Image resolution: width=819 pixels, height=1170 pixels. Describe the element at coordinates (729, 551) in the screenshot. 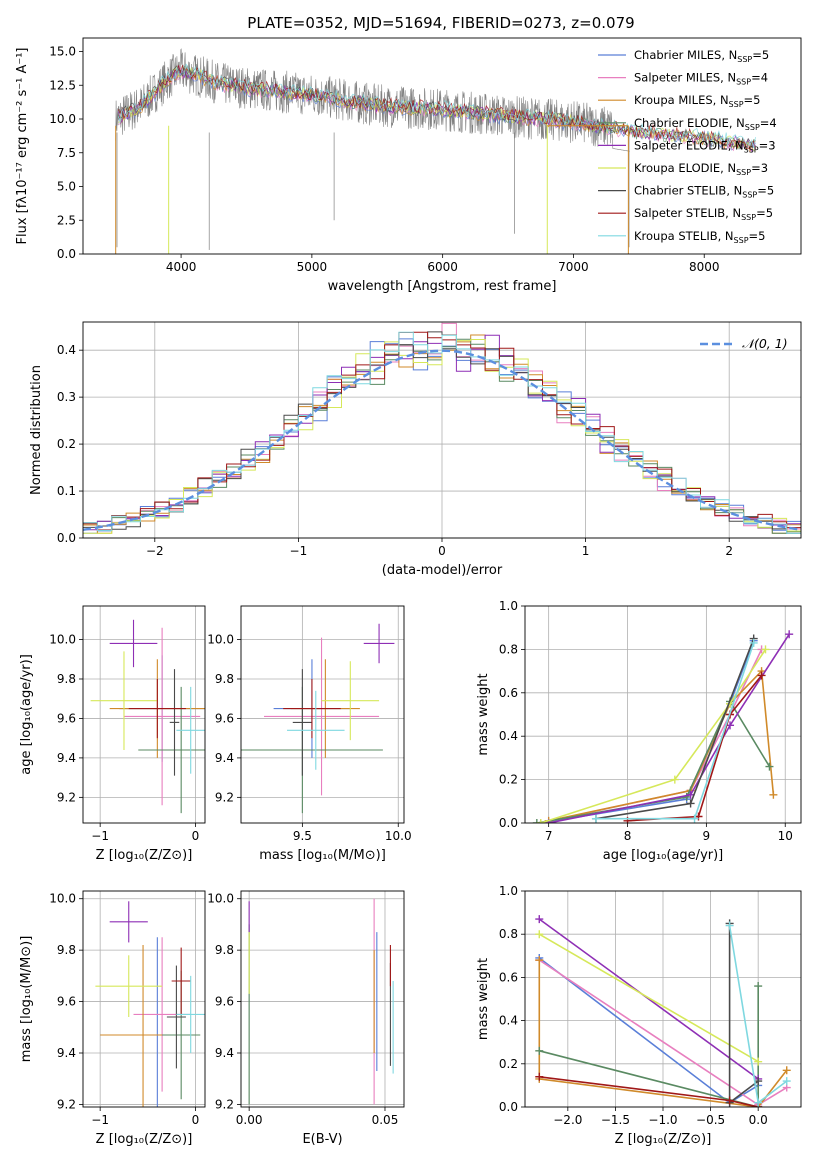

I see `x-tick-label: 2` at that location.